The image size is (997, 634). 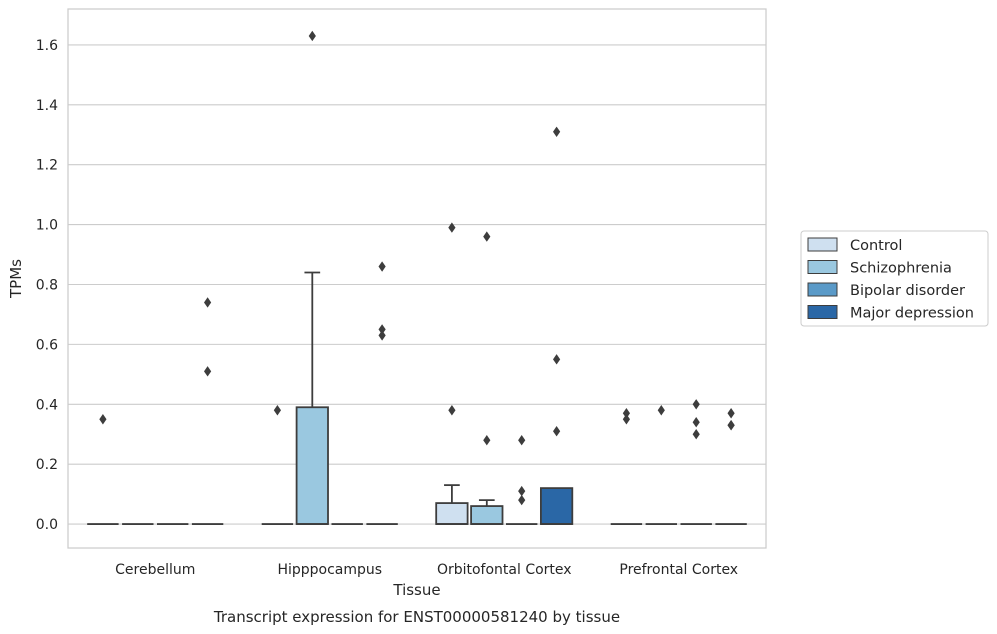 What do you see at coordinates (16, 279) in the screenshot?
I see `y-axis-title: TPMs` at bounding box center [16, 279].